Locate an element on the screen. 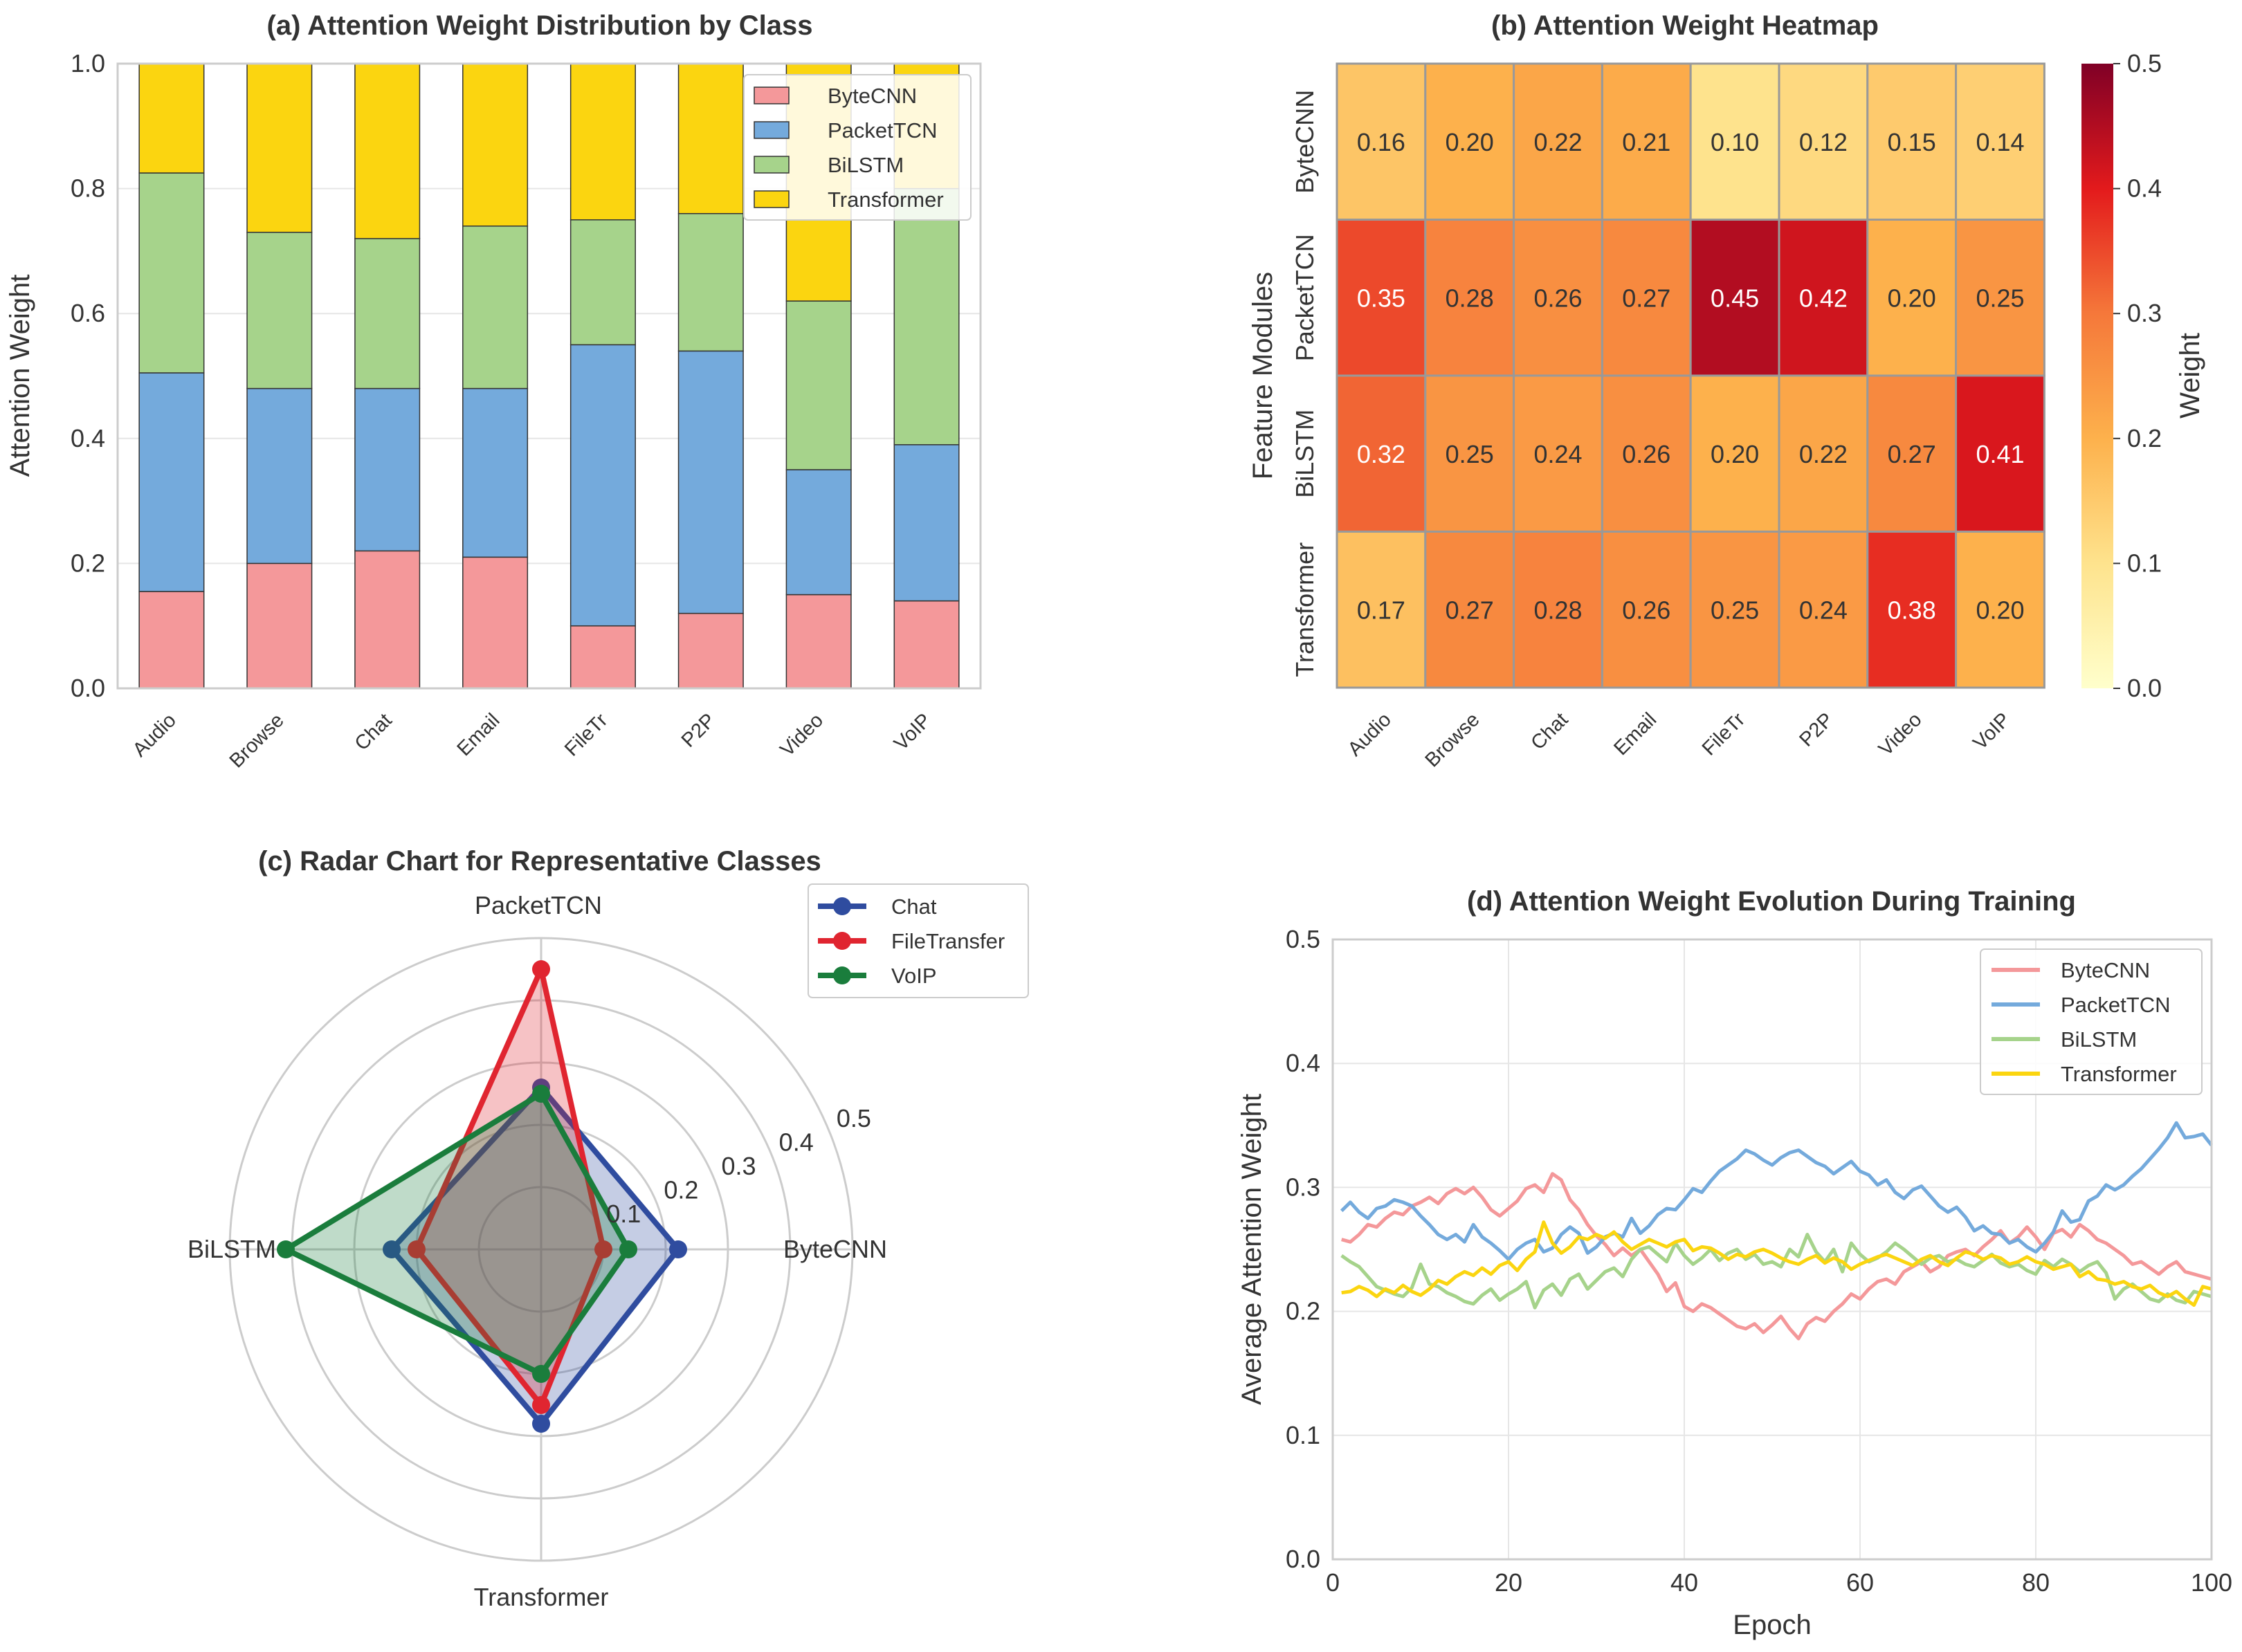  panel-c-rtick-label: 0.2 is located at coordinates (681, 1190).